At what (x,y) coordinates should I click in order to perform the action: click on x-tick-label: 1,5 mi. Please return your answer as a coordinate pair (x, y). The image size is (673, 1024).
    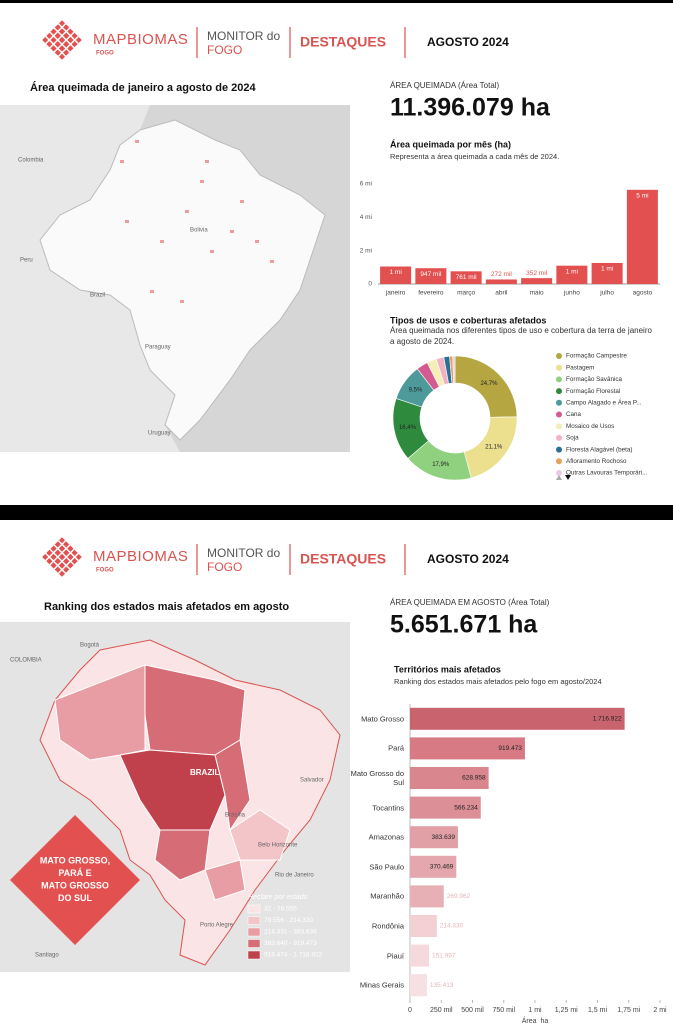
    Looking at the image, I should click on (598, 1010).